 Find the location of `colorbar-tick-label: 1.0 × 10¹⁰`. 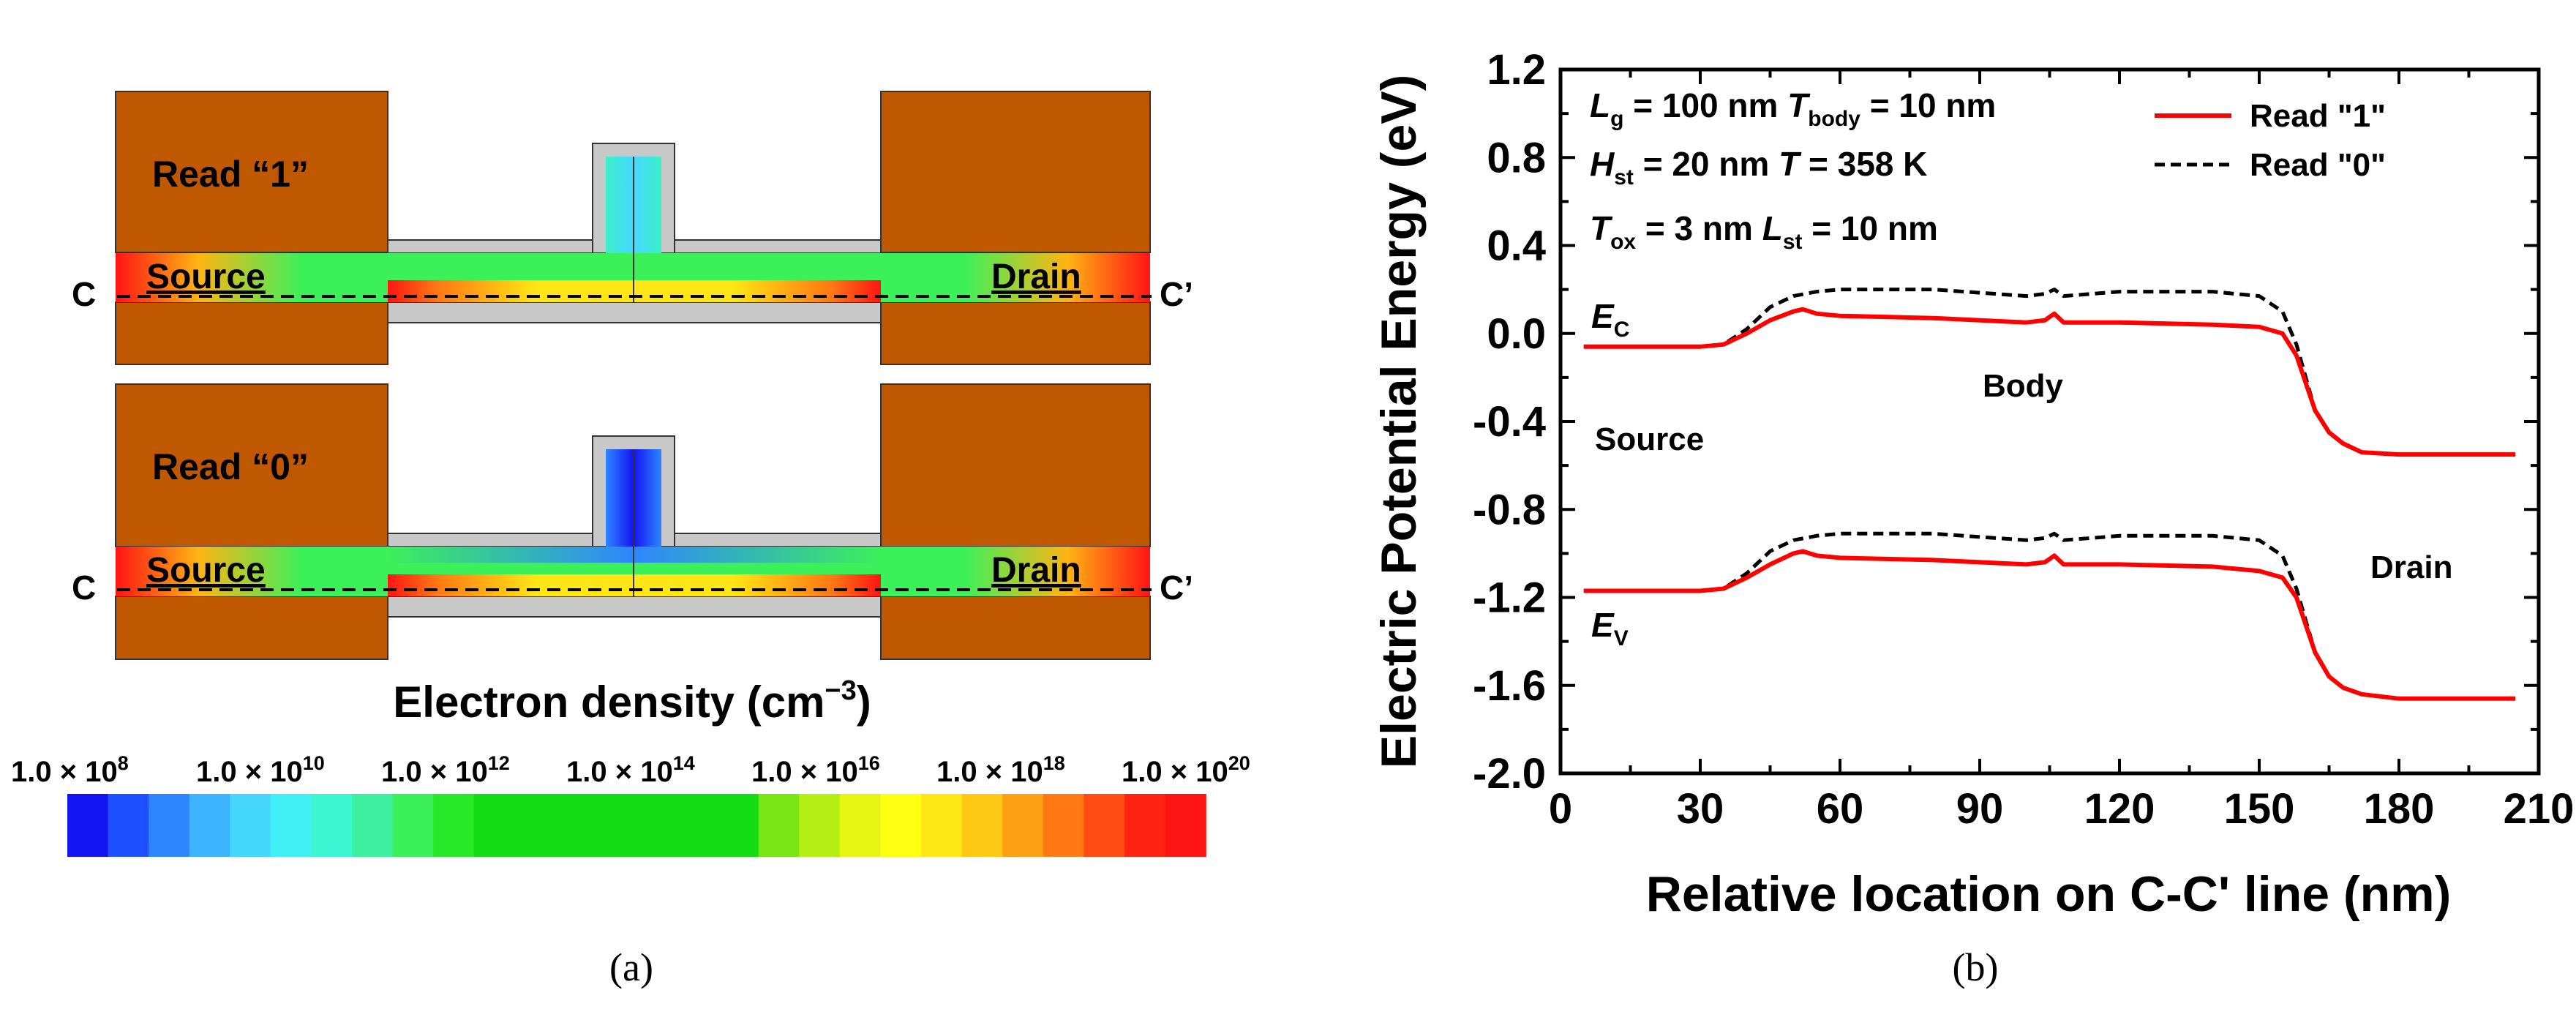

colorbar-tick-label: 1.0 × 10¹⁰ is located at coordinates (260, 770).